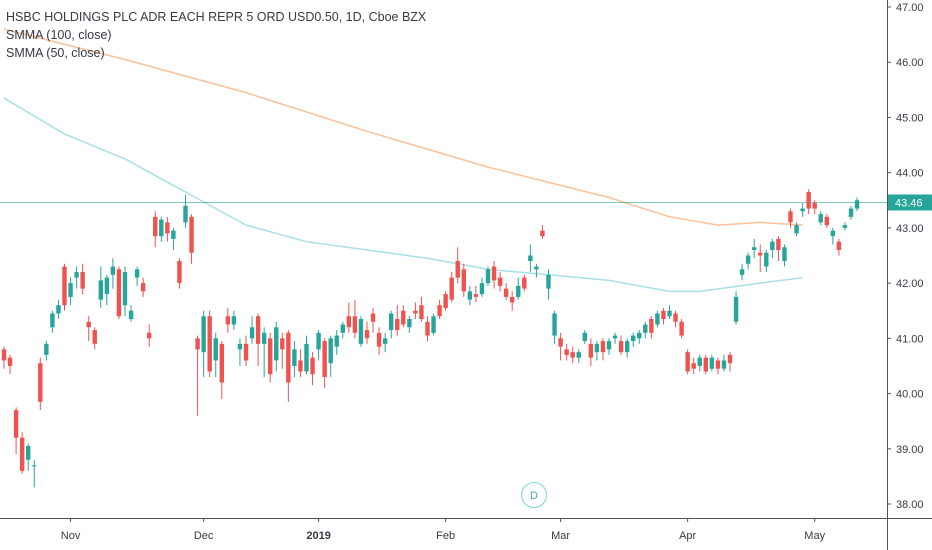 This screenshot has height=550, width=932. Describe the element at coordinates (910, 229) in the screenshot. I see `y-tick-label: 43.00` at that location.